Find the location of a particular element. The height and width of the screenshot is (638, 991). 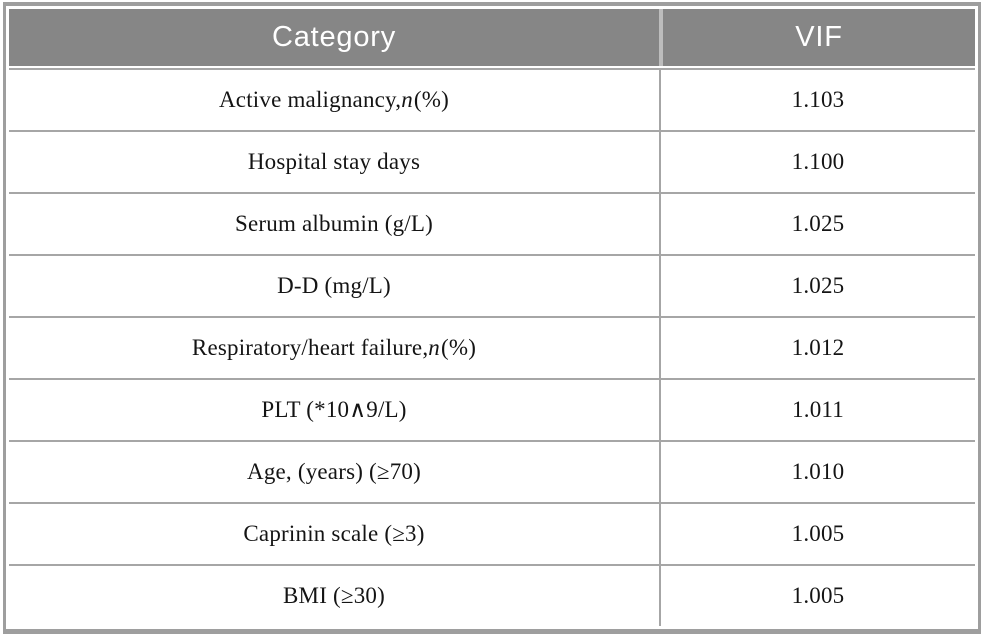

table-header: Category VIF is located at coordinates (492, 37).